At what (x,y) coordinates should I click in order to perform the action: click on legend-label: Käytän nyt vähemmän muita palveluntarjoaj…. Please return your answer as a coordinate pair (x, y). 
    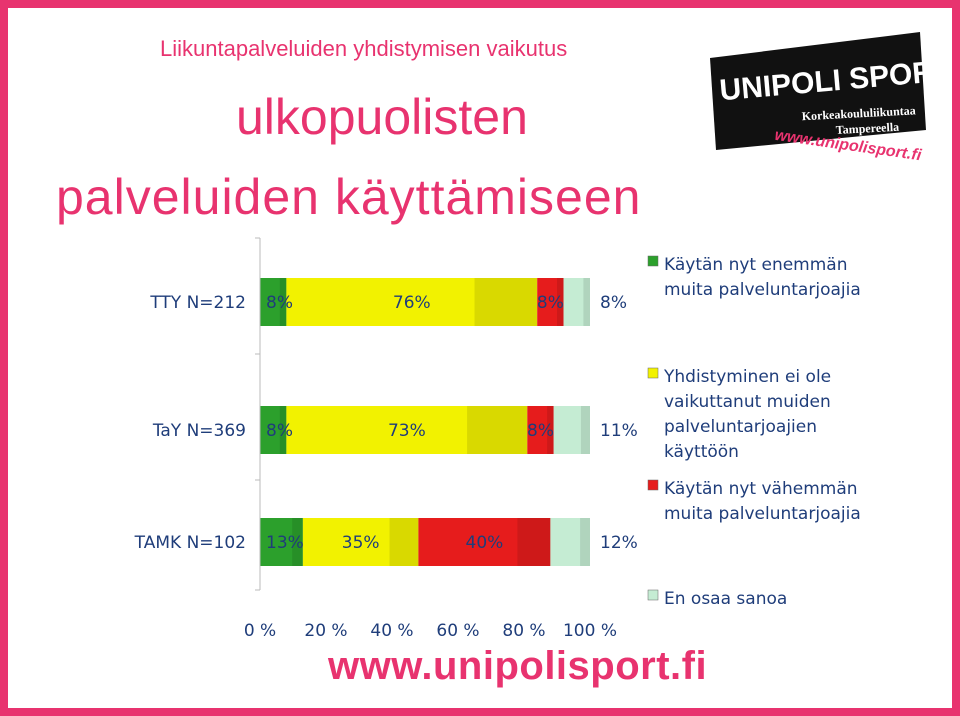
    Looking at the image, I should click on (762, 501).